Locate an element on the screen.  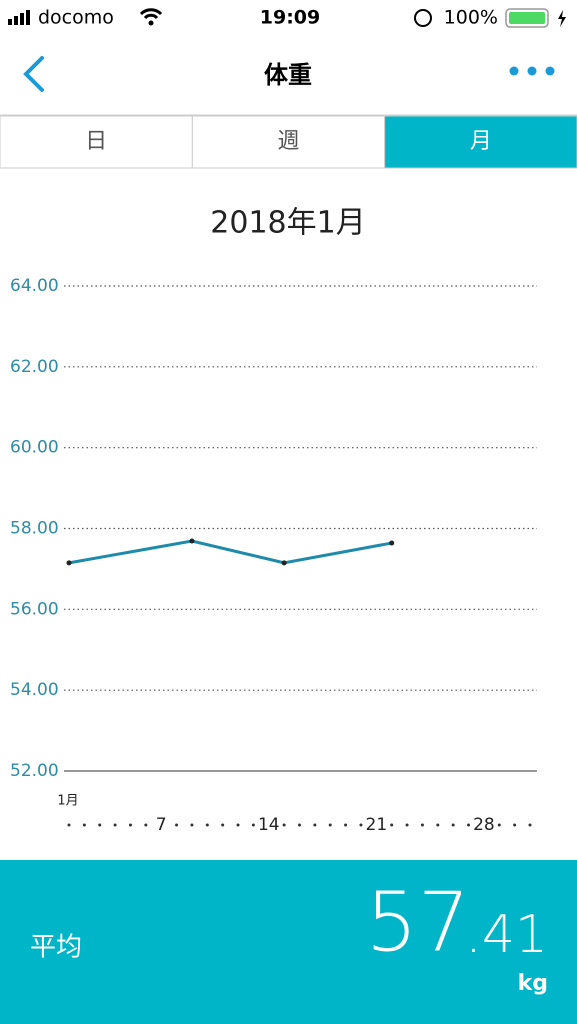
y-tick-label: 56.00 is located at coordinates (34, 609).